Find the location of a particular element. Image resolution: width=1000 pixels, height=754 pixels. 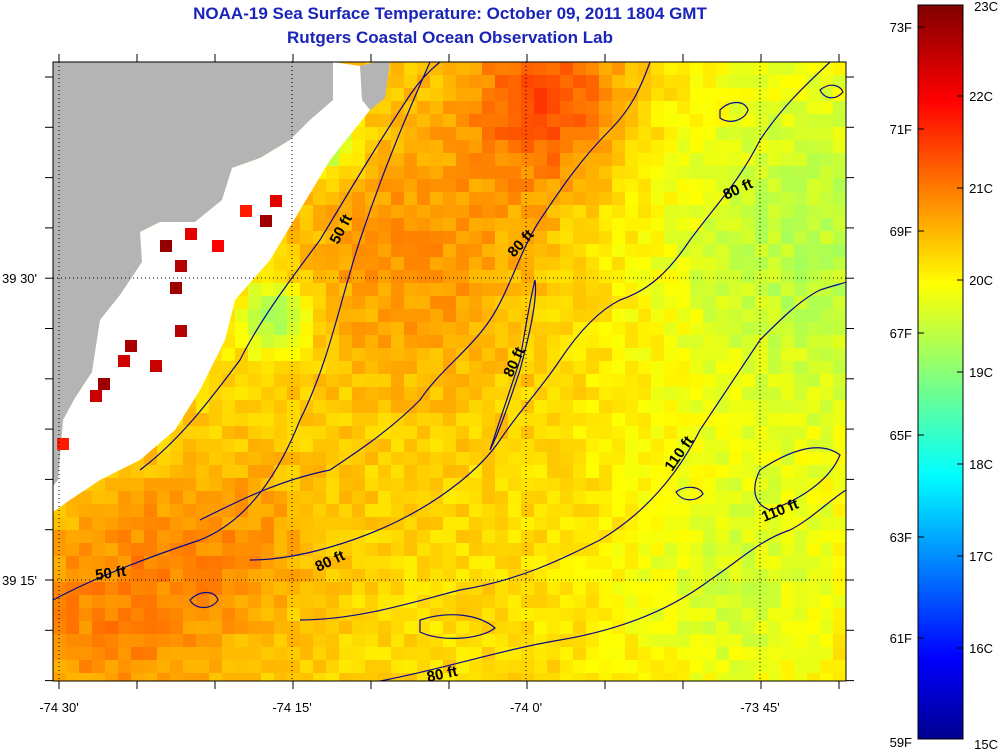

contour-label-50ft: 50 ft is located at coordinates (110, 573).